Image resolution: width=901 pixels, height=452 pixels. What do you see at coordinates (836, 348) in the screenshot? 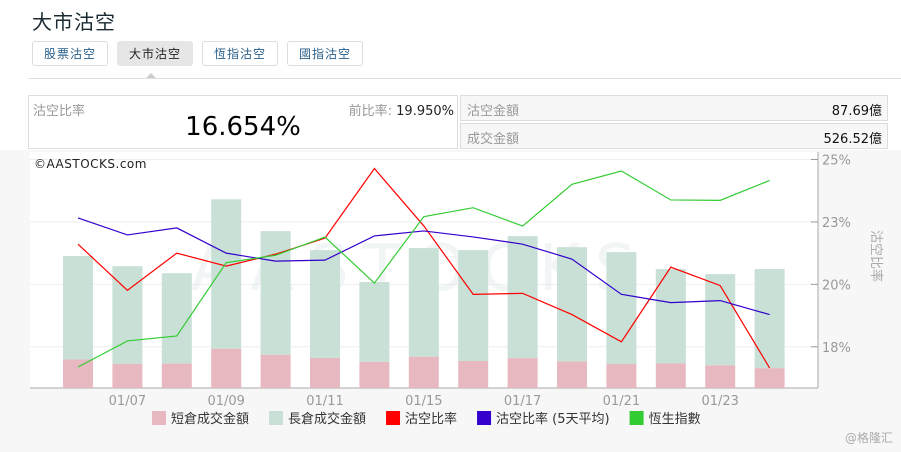
I see `y-tick-label: 18%` at bounding box center [836, 348].